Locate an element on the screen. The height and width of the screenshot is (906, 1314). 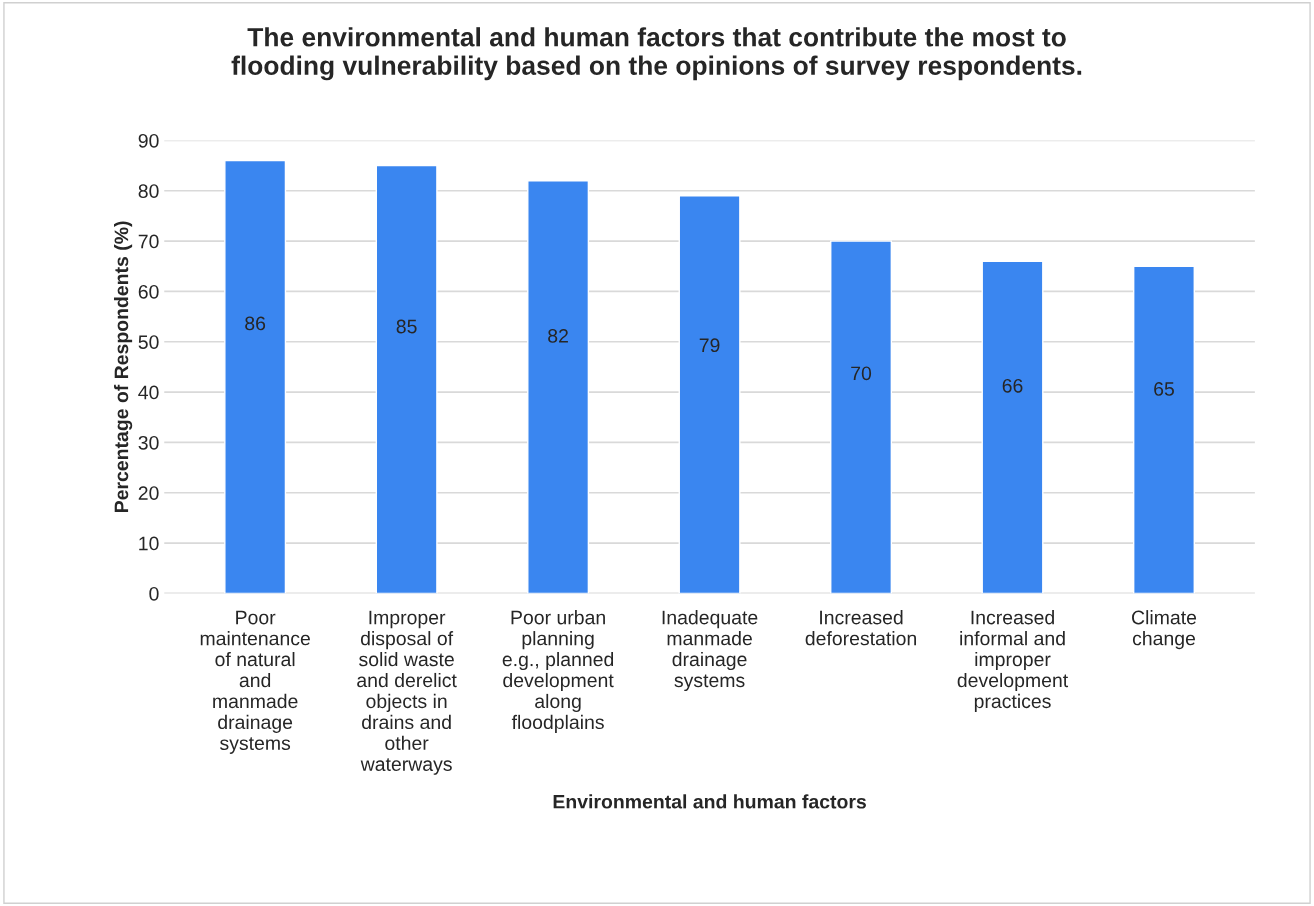
x-tick-label: Poor urban planning e.g., planned development along floodplains is located at coordinates (558, 671).